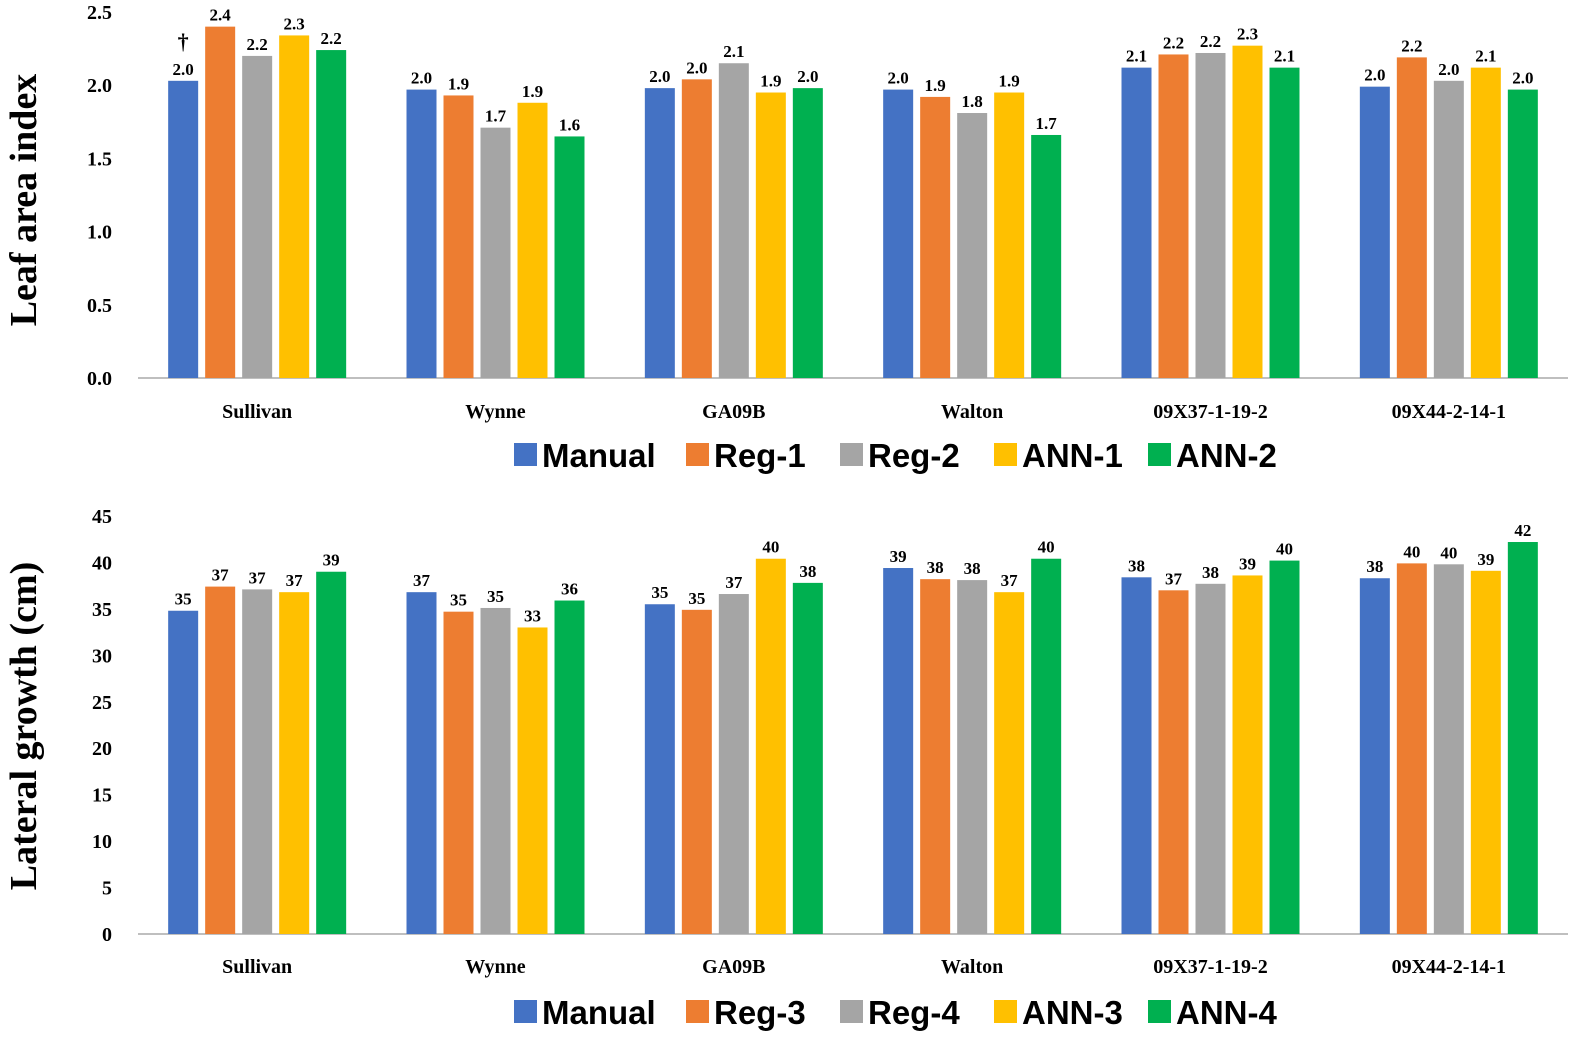  What do you see at coordinates (495, 967) in the screenshot?
I see `category-label: Wynne` at bounding box center [495, 967].